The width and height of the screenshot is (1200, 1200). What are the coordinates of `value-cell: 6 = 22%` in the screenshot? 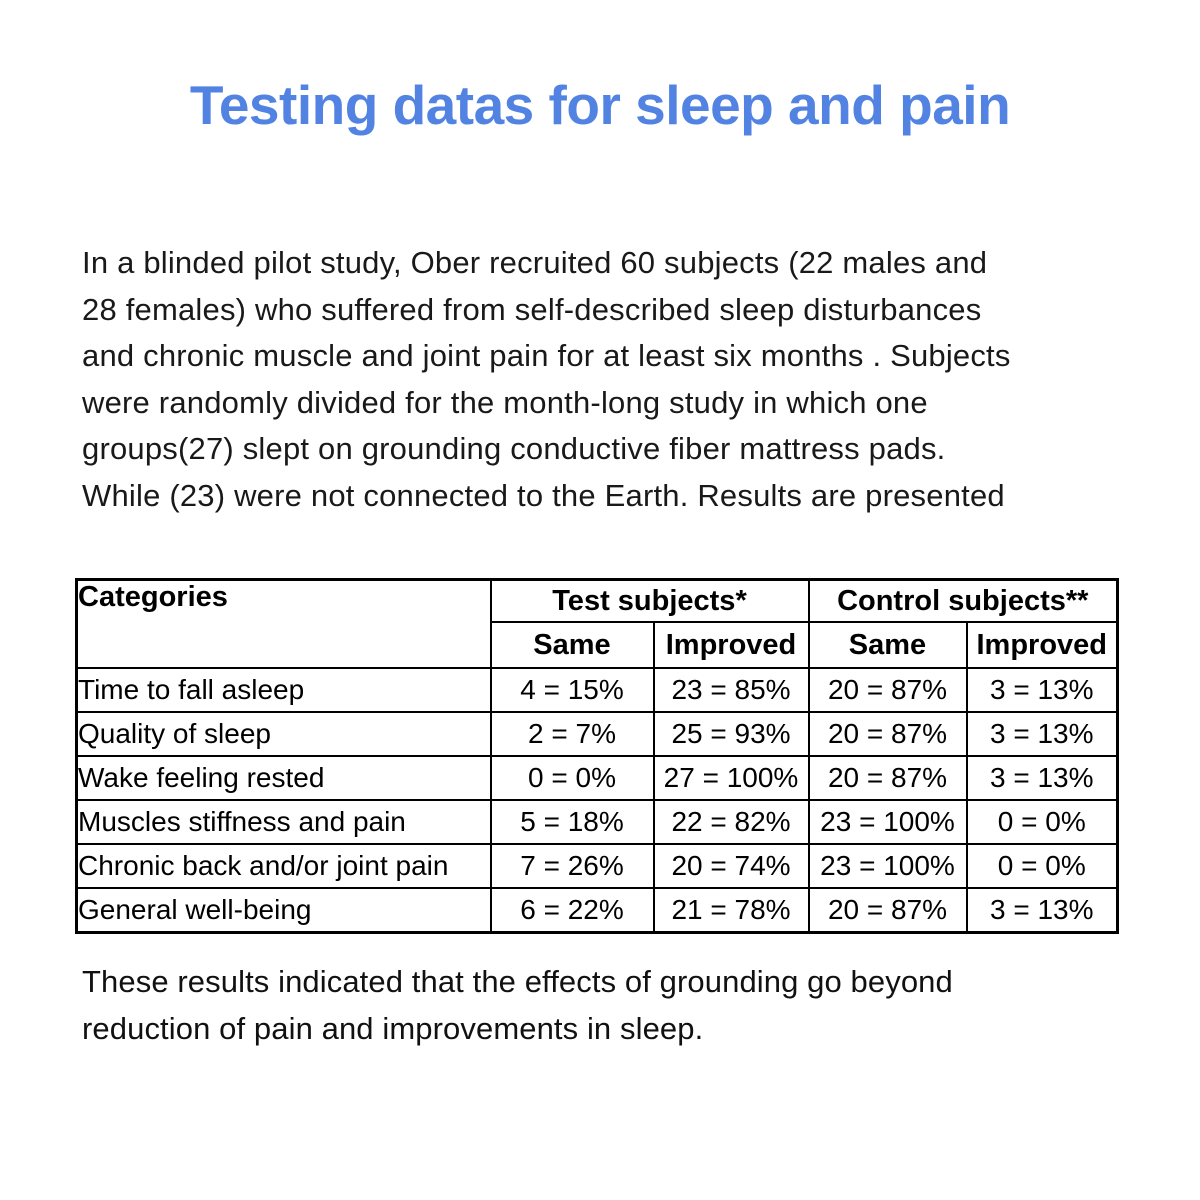 It's located at (572, 910).